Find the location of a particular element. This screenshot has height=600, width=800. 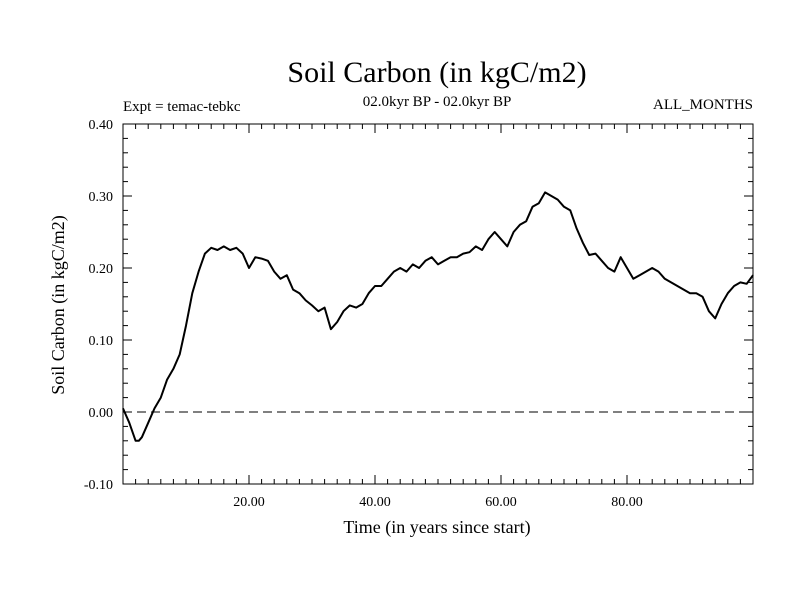

y-tick-label: 0.20 is located at coordinates (101, 269).